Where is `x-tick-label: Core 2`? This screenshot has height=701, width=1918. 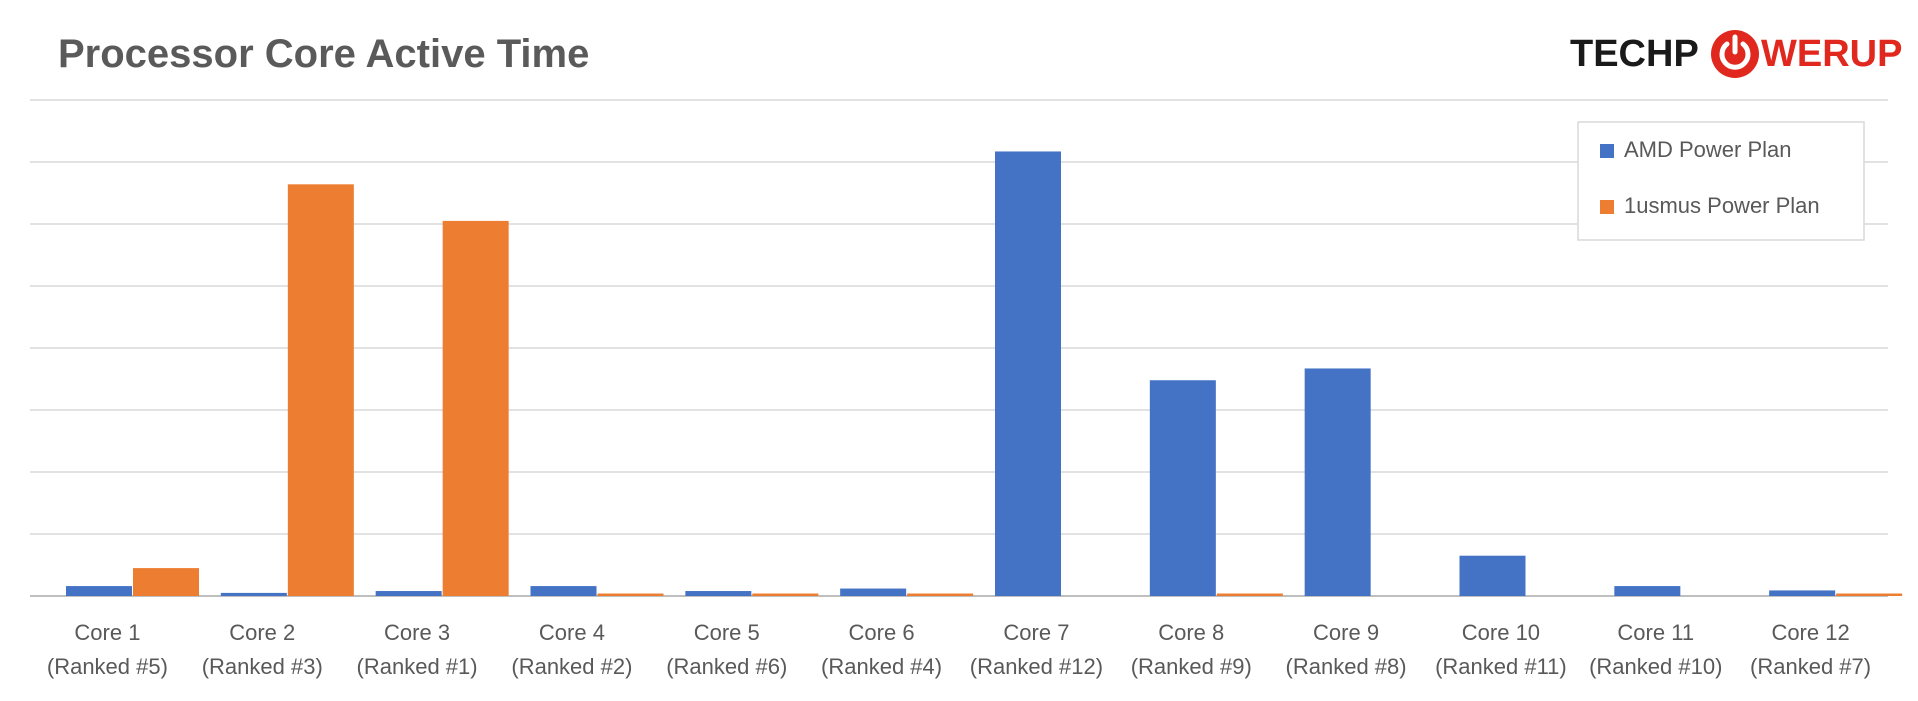 x-tick-label: Core 2 is located at coordinates (262, 632).